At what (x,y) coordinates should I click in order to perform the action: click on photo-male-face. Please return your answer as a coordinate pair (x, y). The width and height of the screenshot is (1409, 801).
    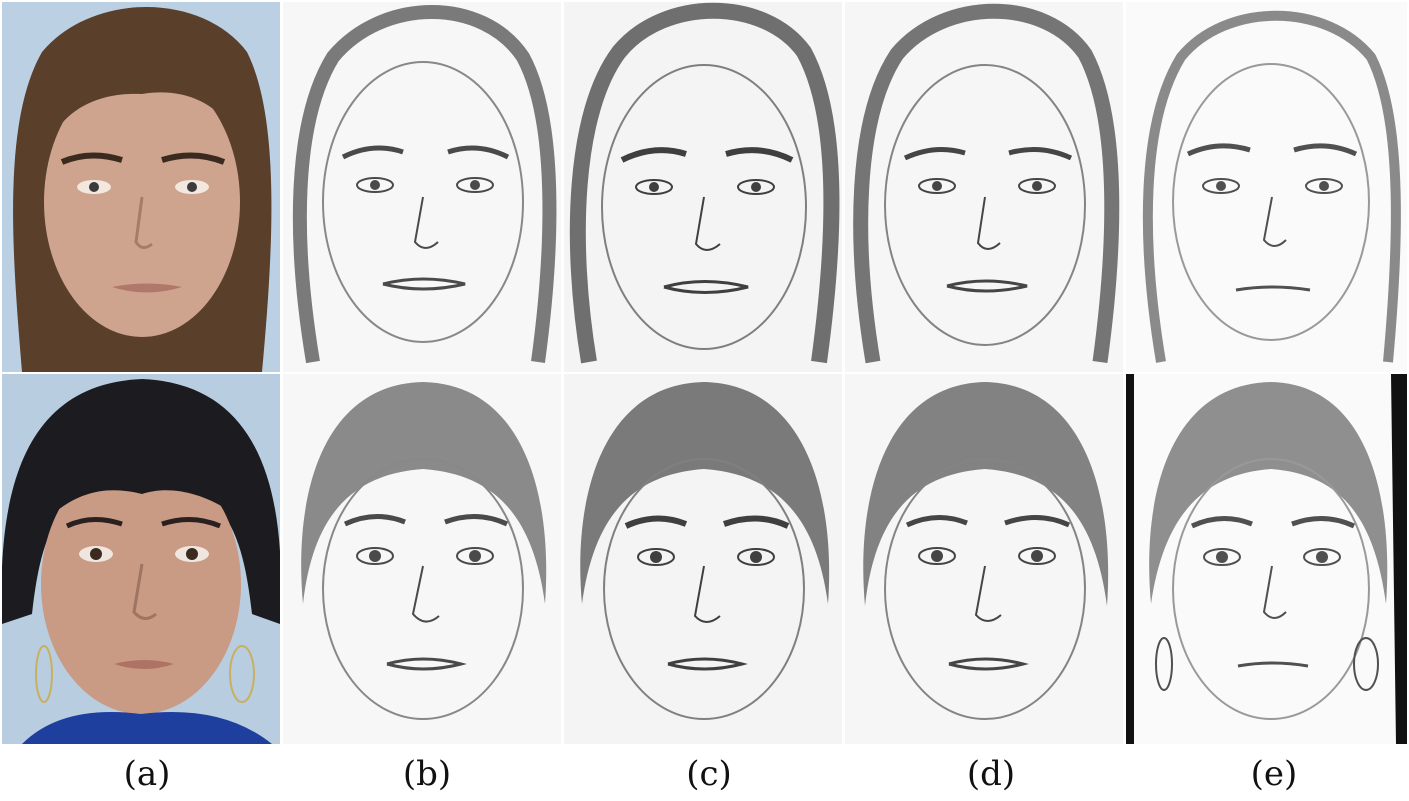
    Looking at the image, I should click on (141, 187).